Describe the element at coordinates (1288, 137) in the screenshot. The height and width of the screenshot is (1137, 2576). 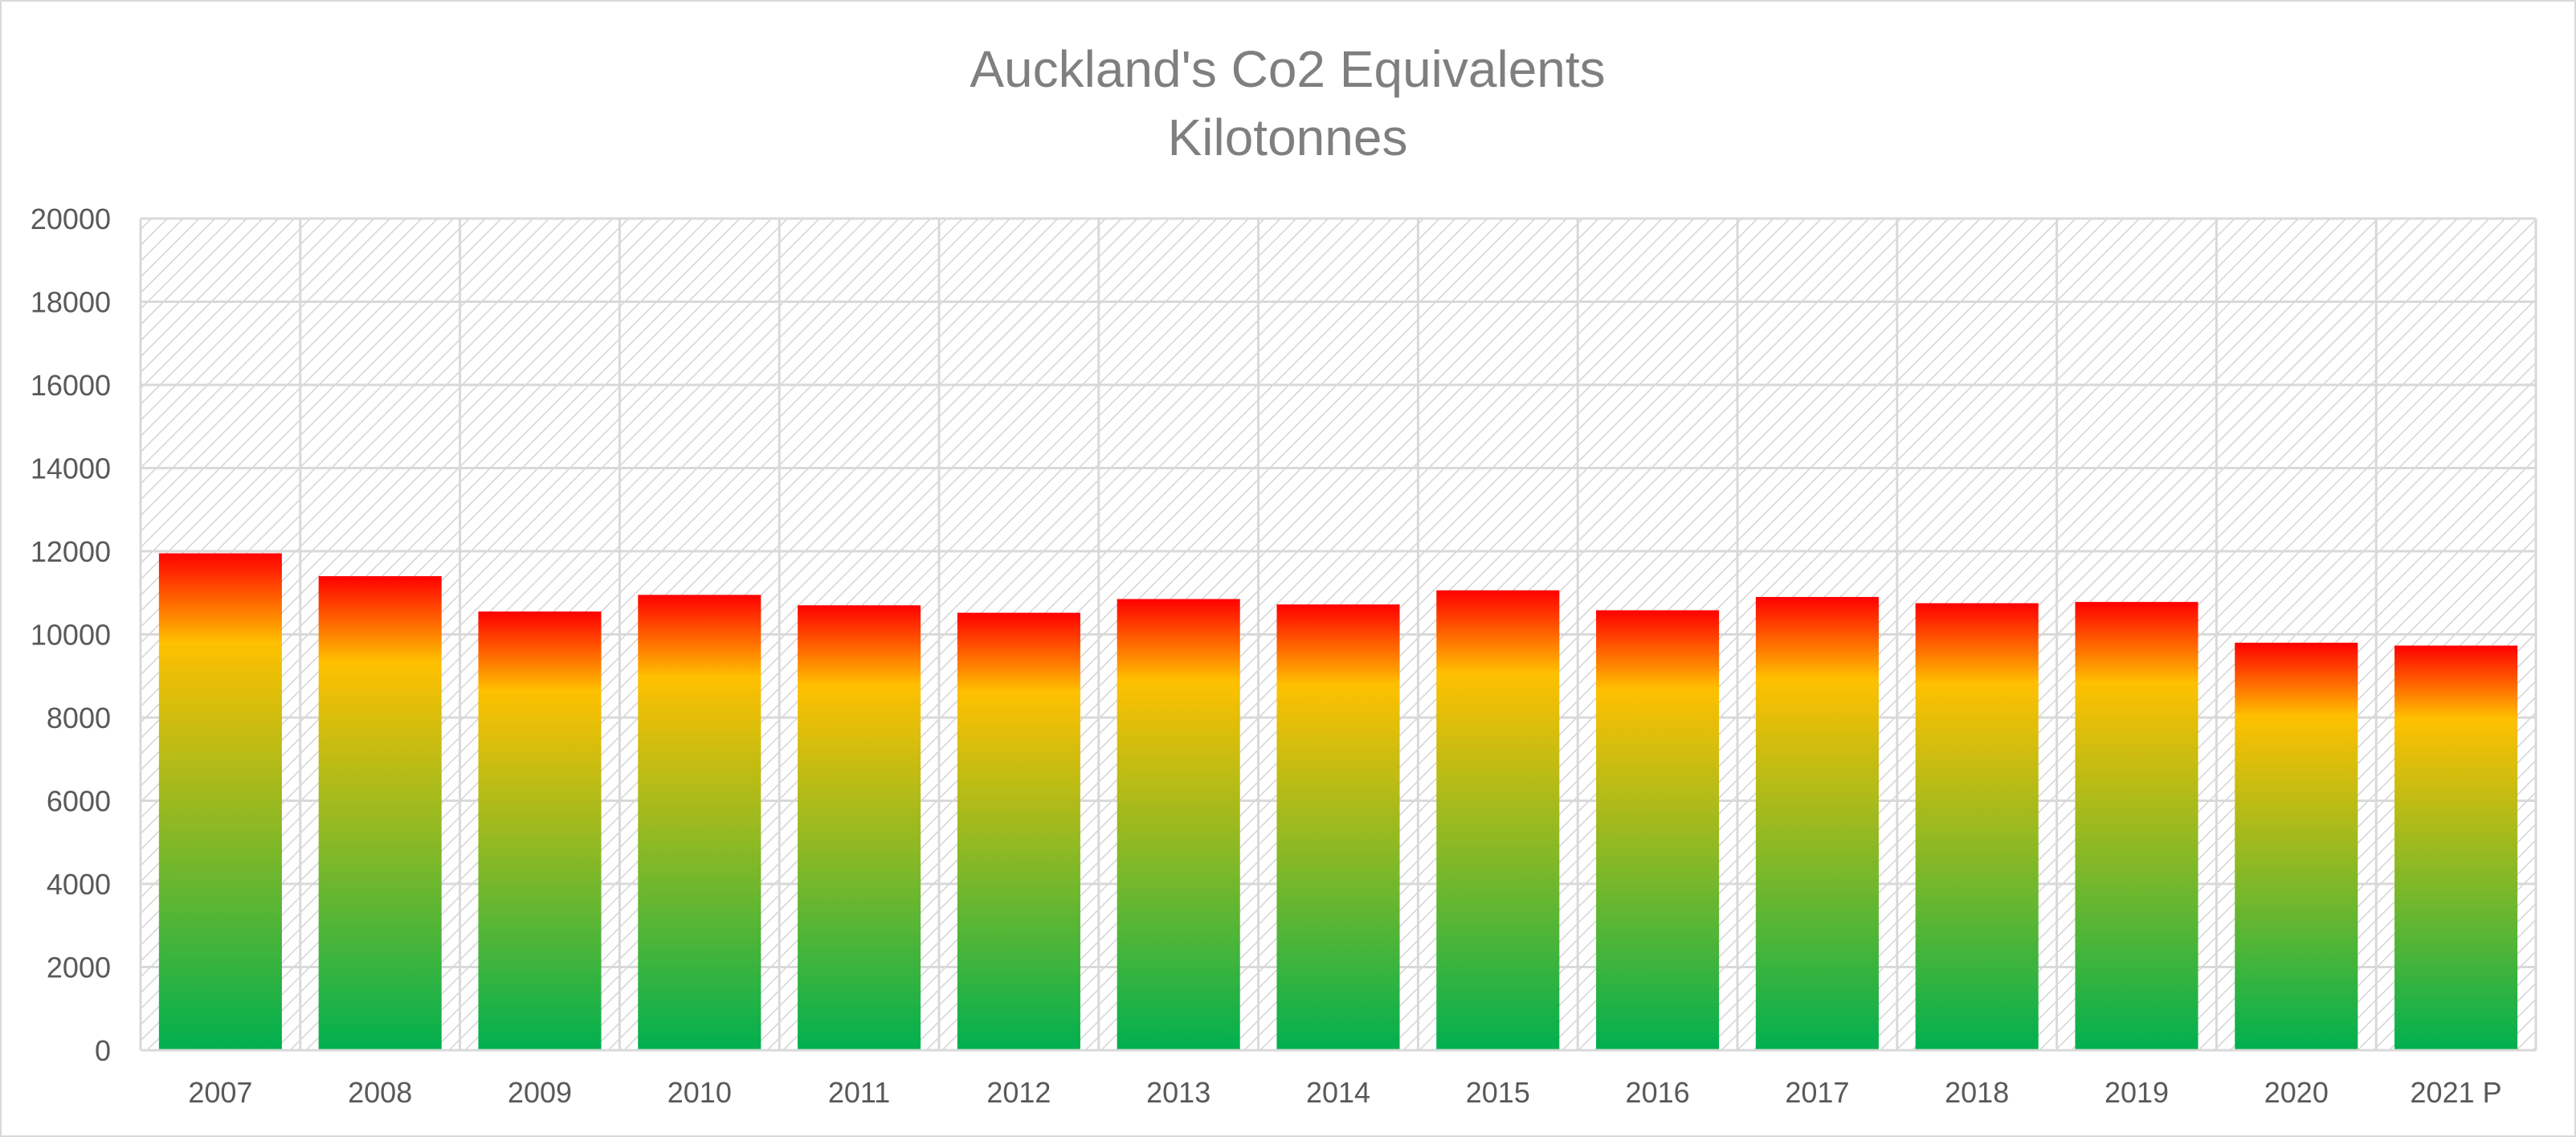
I see `chart-subtitle: Kilotonnes` at that location.